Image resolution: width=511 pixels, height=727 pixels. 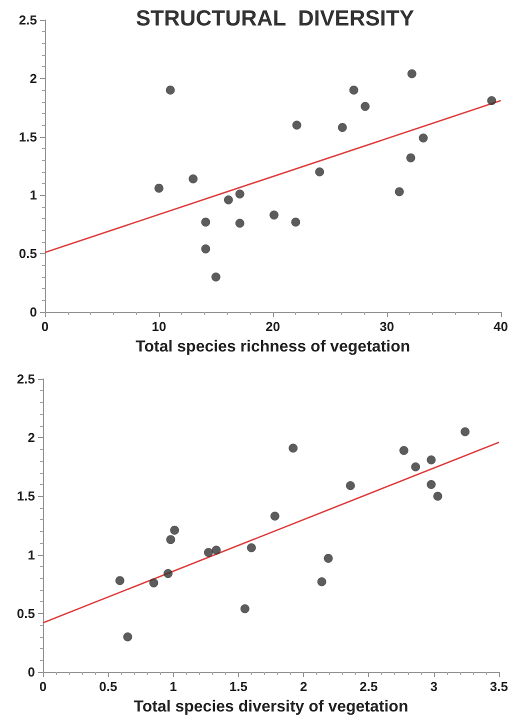 What do you see at coordinates (501, 326) in the screenshot?
I see `x-tick-label: 40` at bounding box center [501, 326].